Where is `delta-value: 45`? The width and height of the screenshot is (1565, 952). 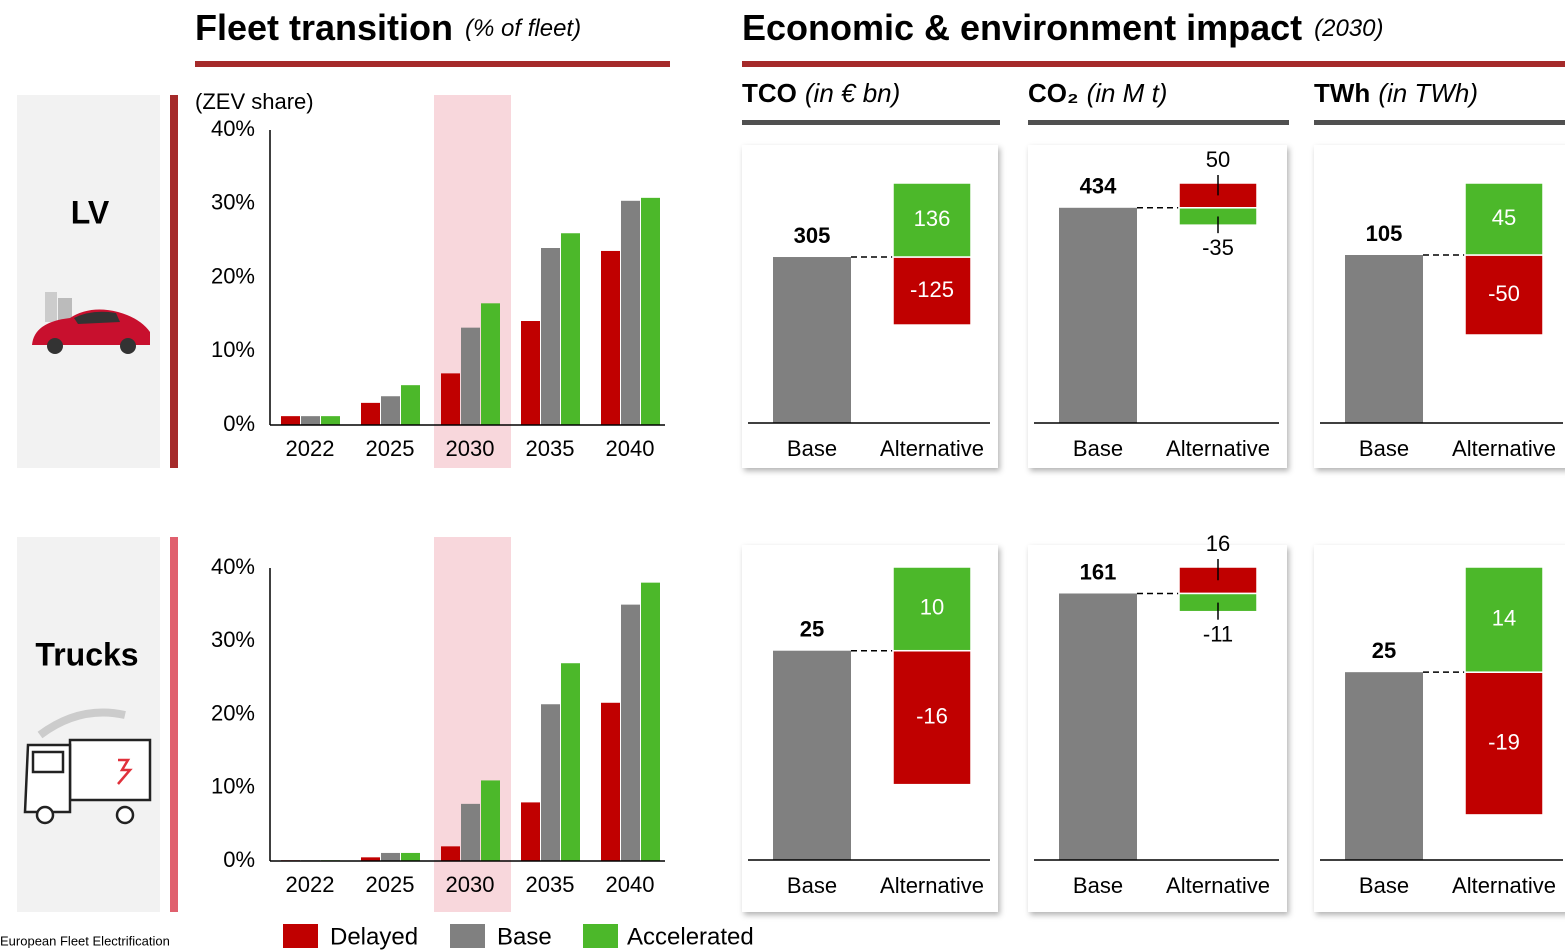 delta-value: 45 is located at coordinates (1504, 217).